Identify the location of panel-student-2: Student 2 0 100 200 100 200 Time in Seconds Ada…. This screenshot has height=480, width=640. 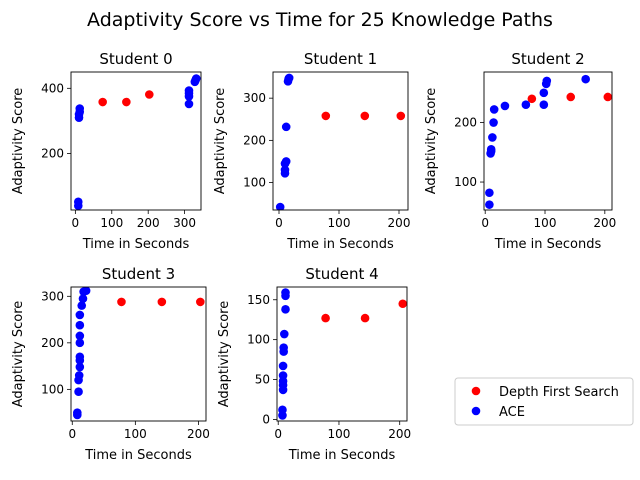
(520, 151).